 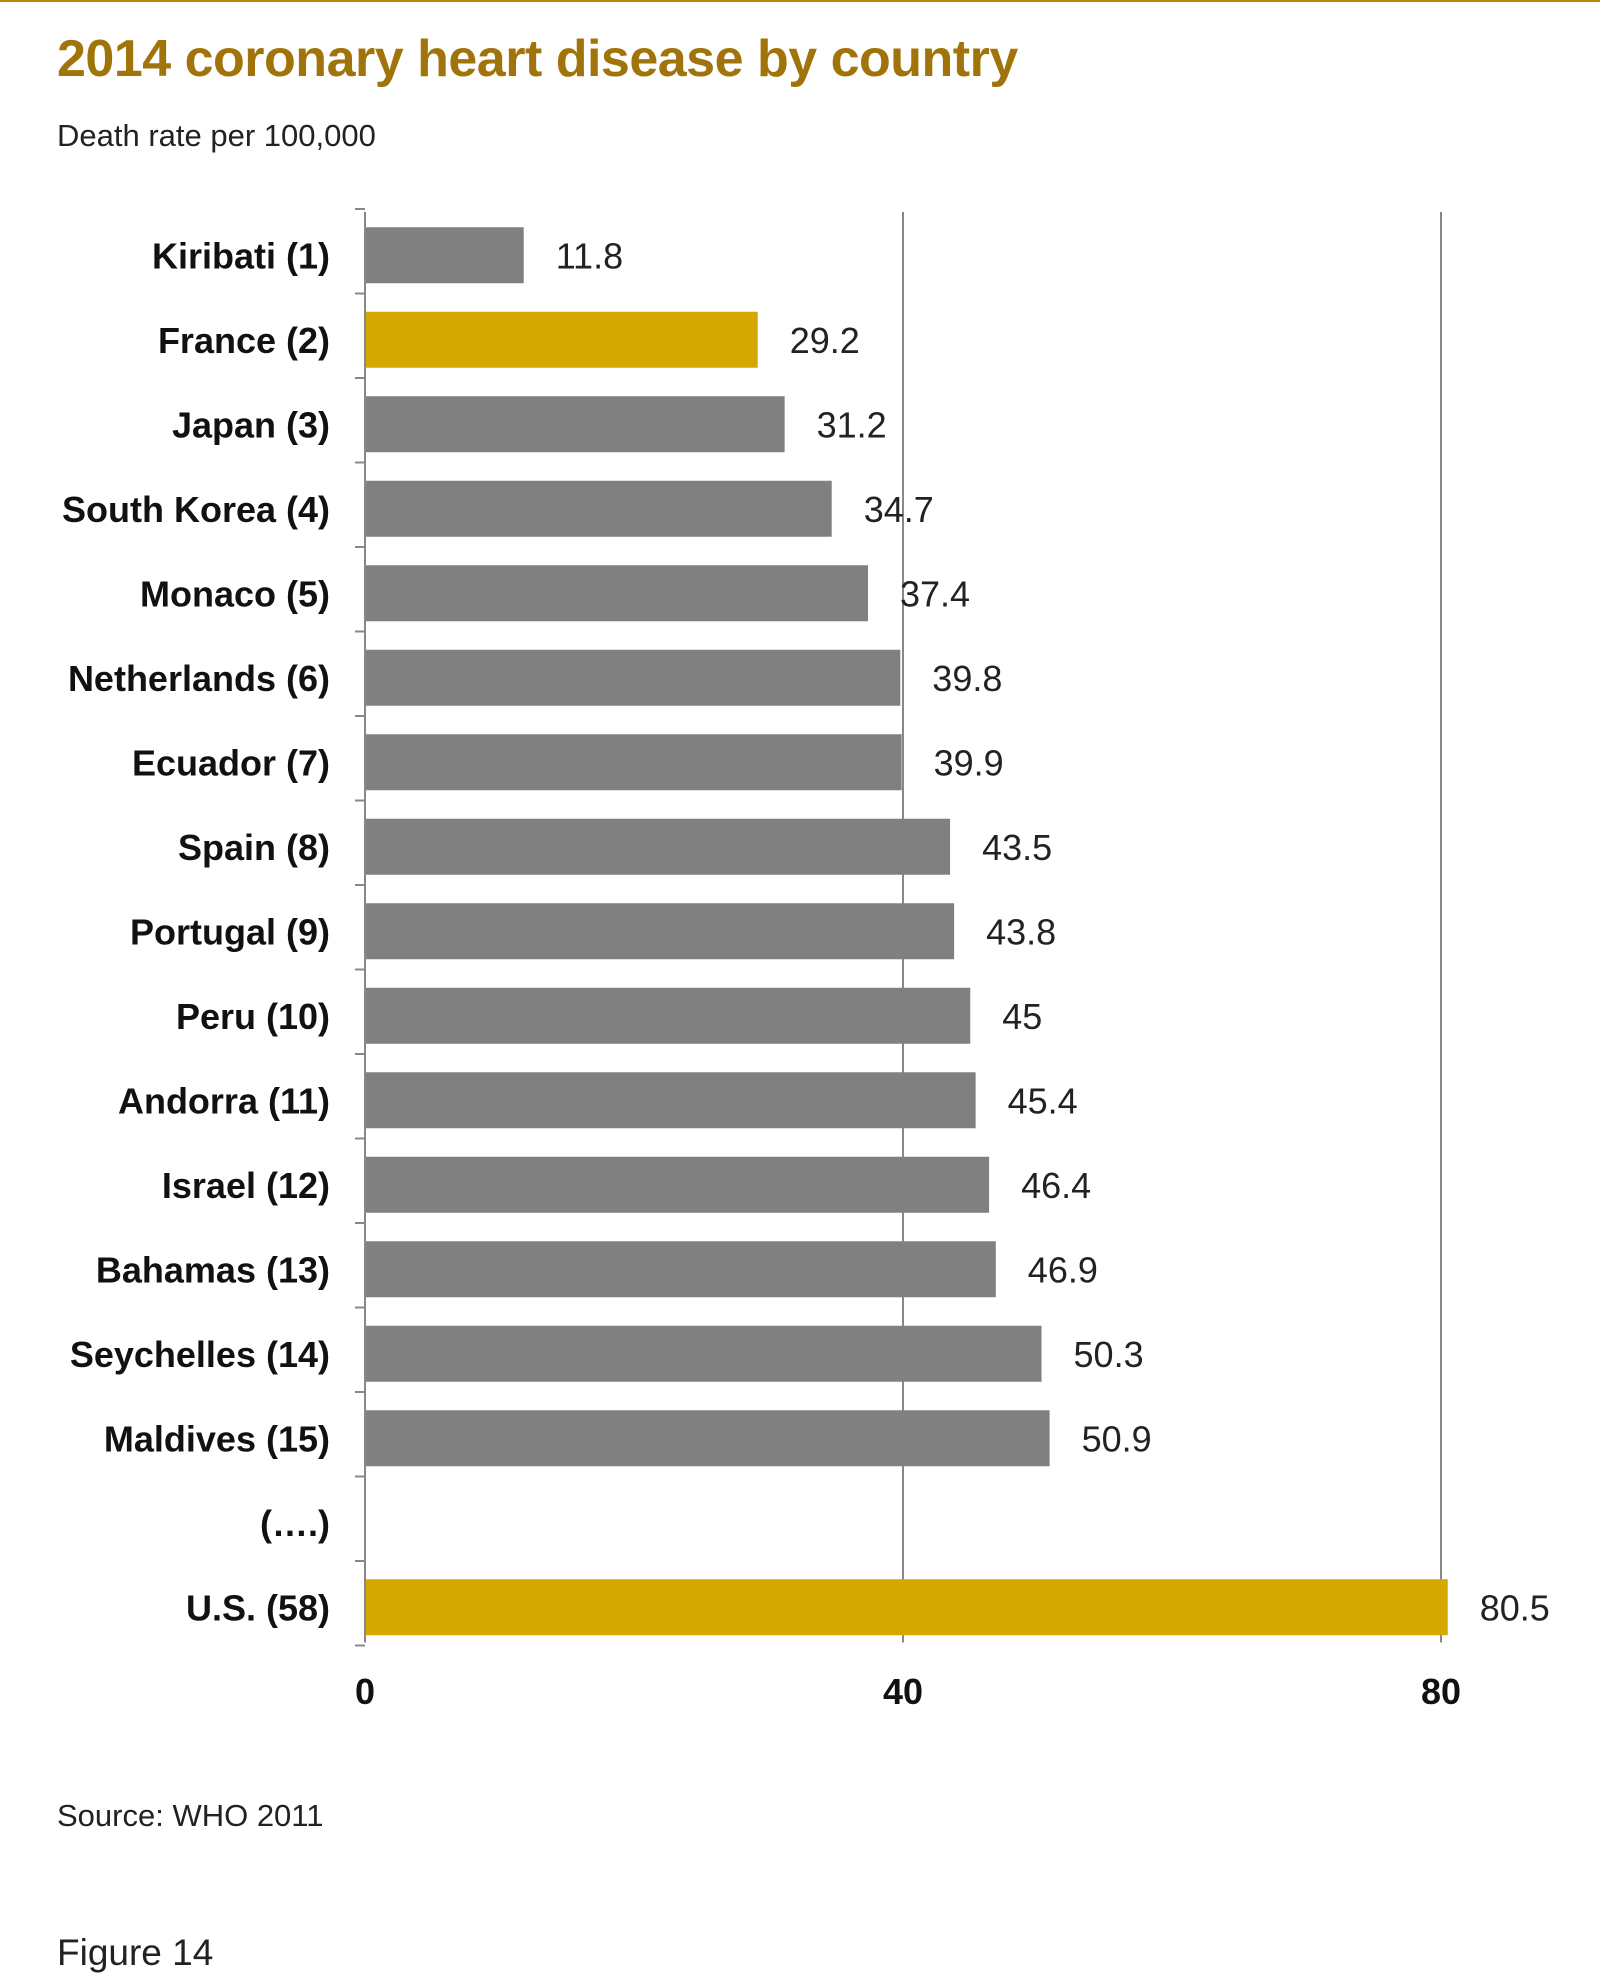 I want to click on data-label: 46.9, so click(x=1063, y=1269).